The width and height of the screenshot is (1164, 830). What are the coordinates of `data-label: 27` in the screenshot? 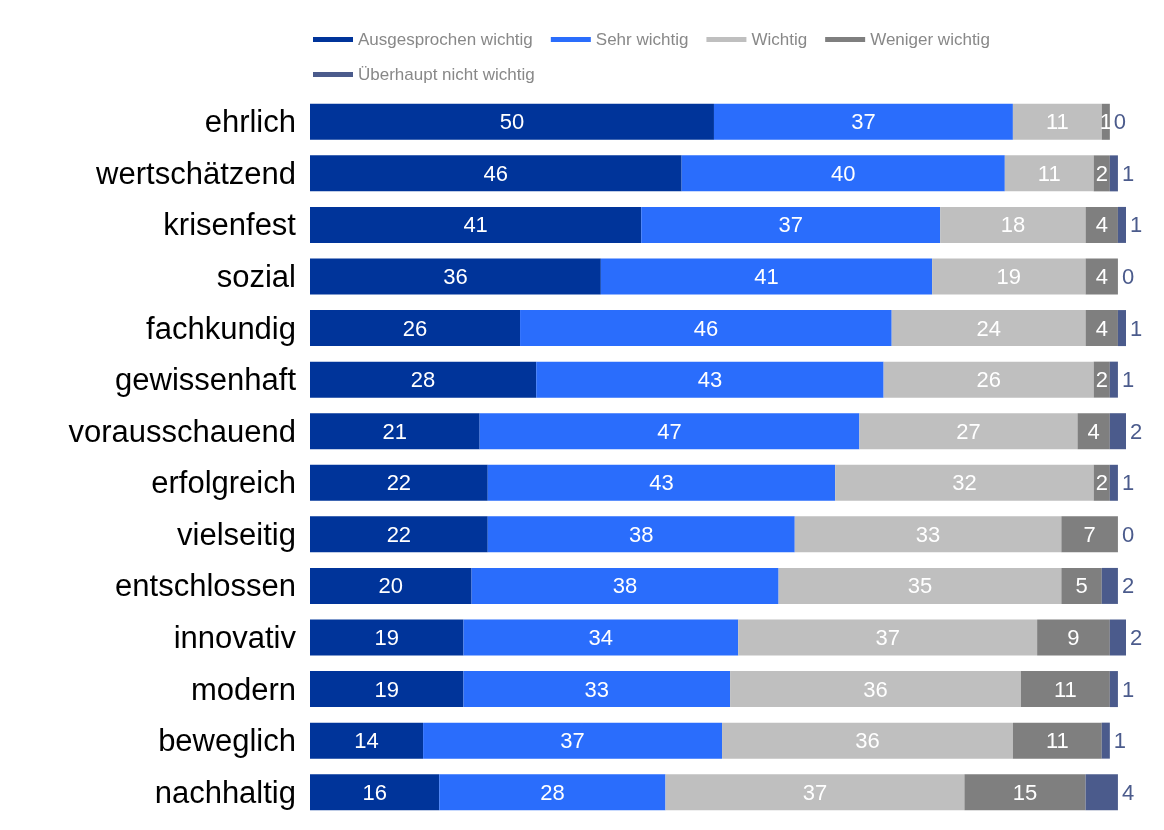 It's located at (968, 431).